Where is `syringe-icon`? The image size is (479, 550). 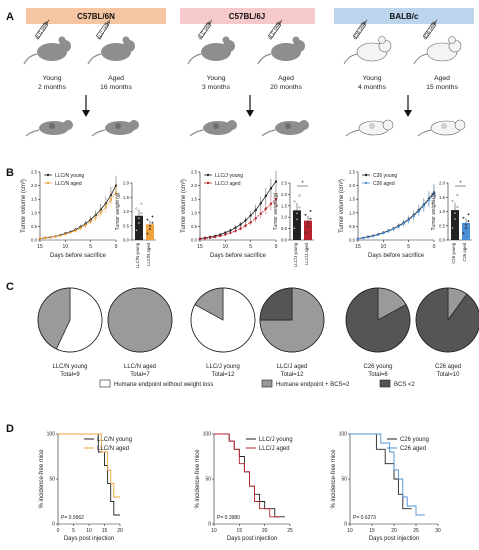 syringe-icon is located at coordinates (42, 29).